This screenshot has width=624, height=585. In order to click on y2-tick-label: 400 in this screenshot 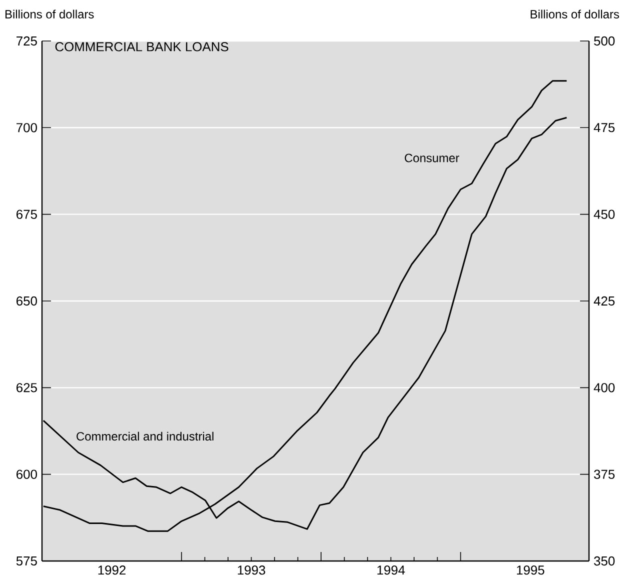, I will do `click(604, 387)`.